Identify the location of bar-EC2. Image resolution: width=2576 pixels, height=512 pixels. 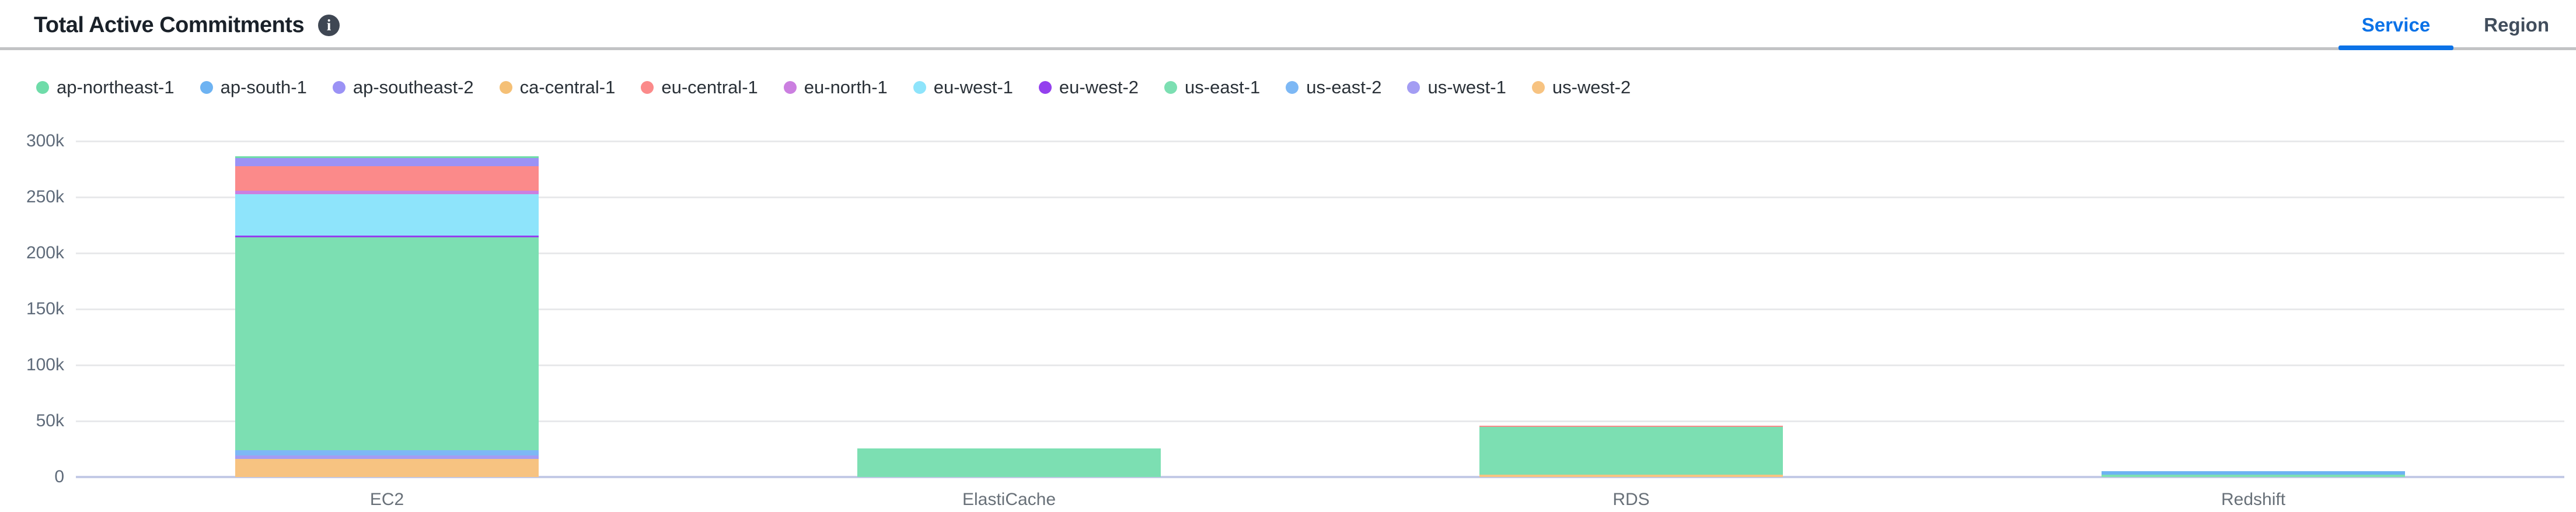
(387, 316).